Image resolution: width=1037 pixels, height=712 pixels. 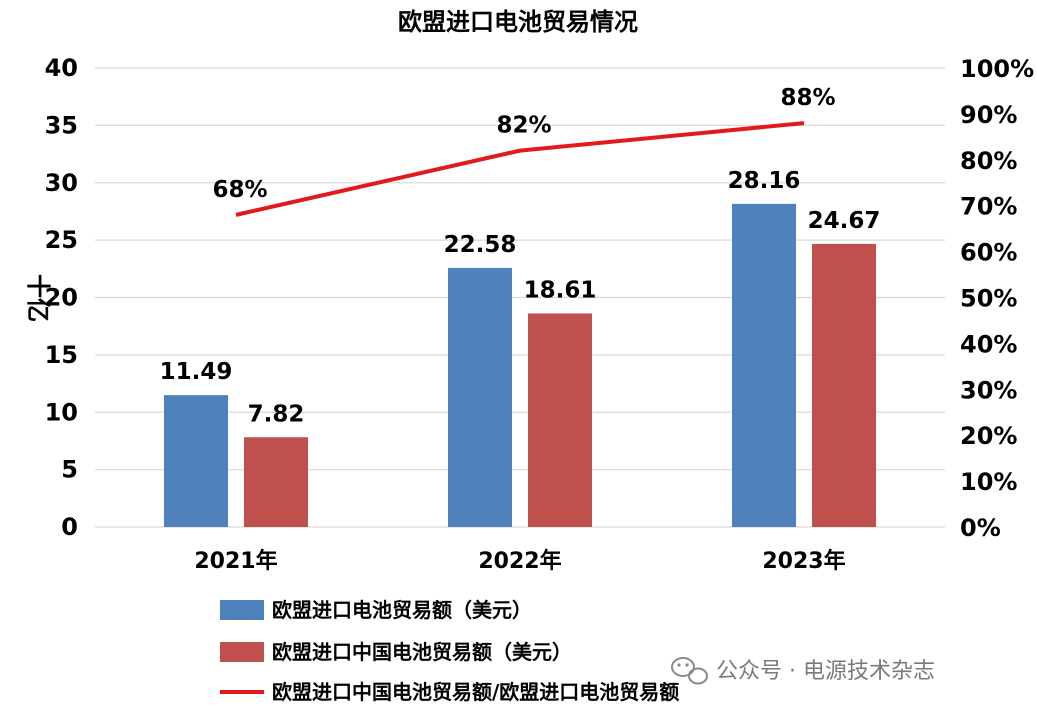 What do you see at coordinates (196, 372) in the screenshot?
I see `bar-data-label: 11.49` at bounding box center [196, 372].